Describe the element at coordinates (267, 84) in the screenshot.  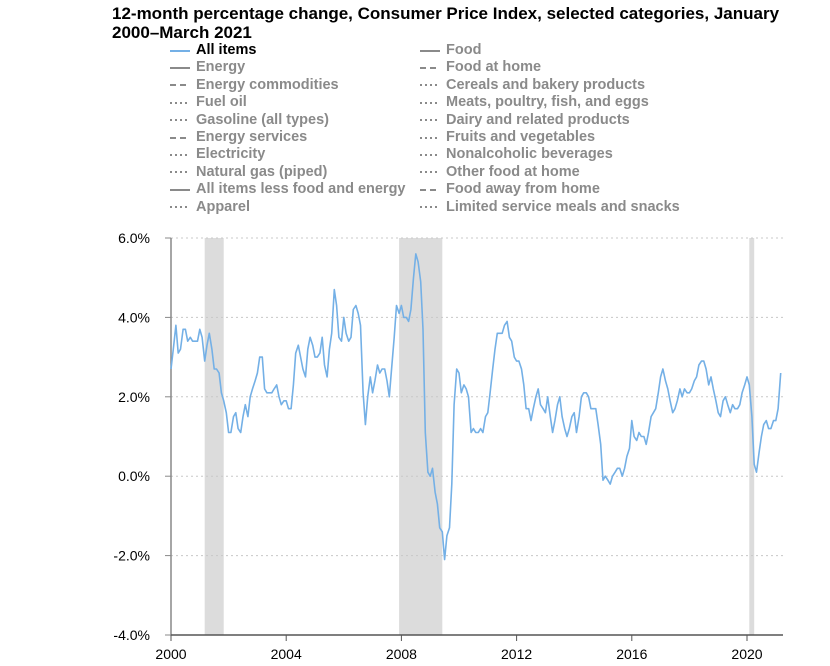
I see `legend-label: Energy commodities` at that location.